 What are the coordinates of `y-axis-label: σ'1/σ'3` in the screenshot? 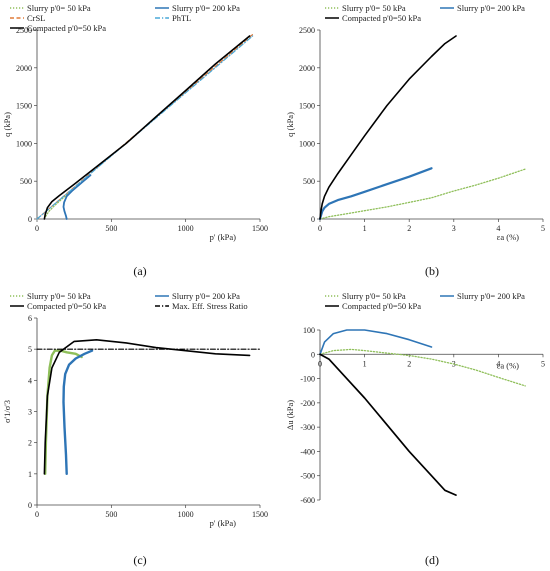 It's located at (7, 411).